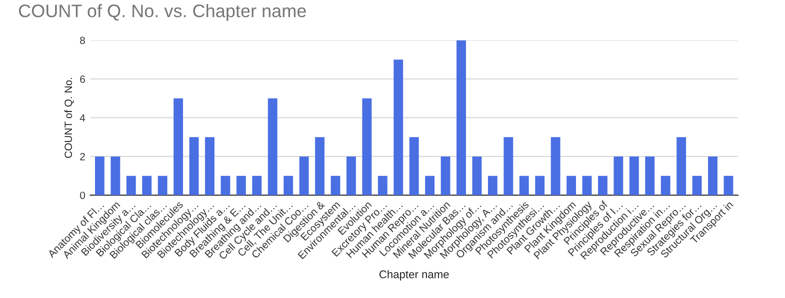 This screenshot has width=785, height=298. What do you see at coordinates (82, 79) in the screenshot?
I see `y-tick-label: 6` at bounding box center [82, 79].